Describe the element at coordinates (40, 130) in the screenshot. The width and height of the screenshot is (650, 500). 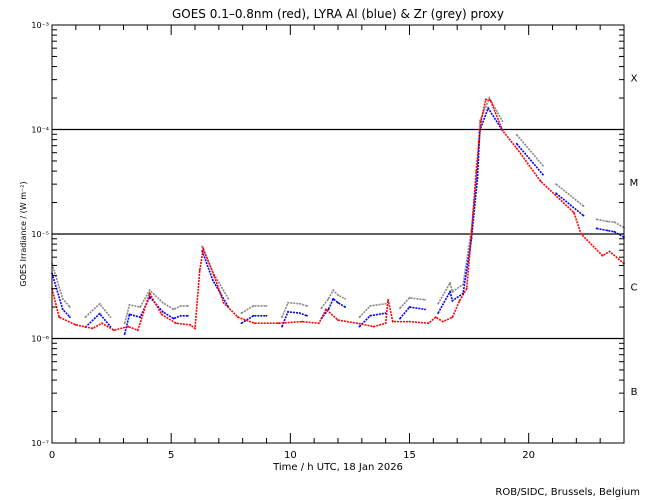
I see `y-tick-label: 10⁻⁴` at that location.